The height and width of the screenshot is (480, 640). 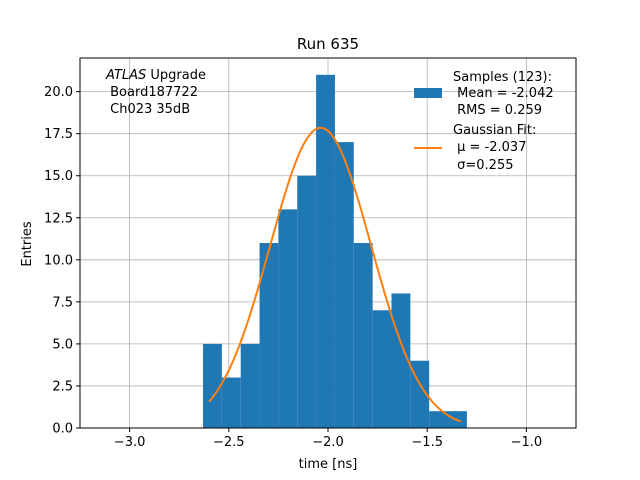 I want to click on y-tick-label-5: 12.5, so click(x=58, y=218).